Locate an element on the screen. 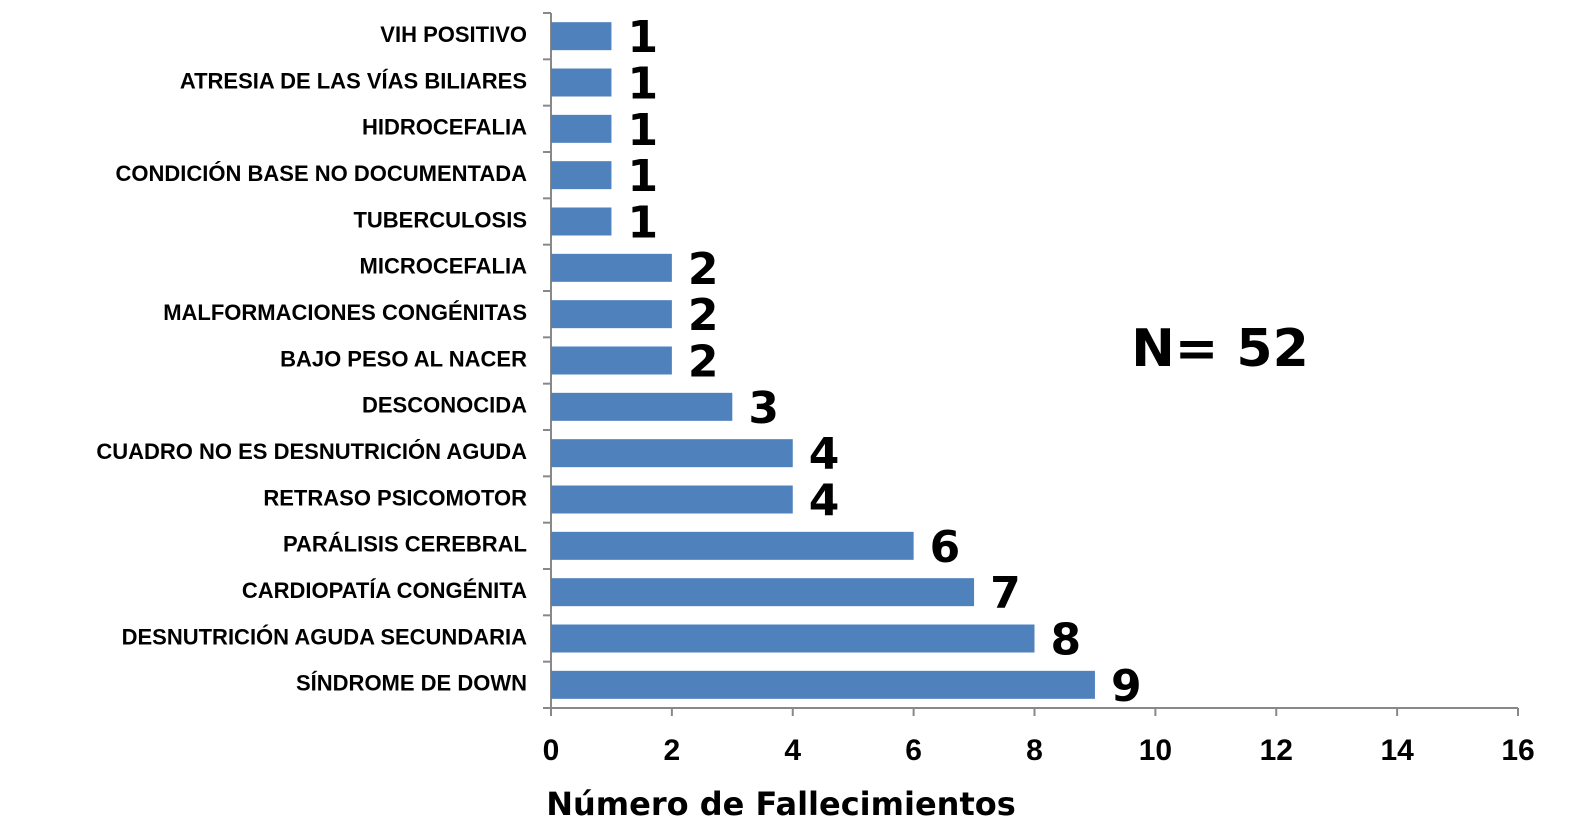  x-tick-label: 16 is located at coordinates (1517, 750).